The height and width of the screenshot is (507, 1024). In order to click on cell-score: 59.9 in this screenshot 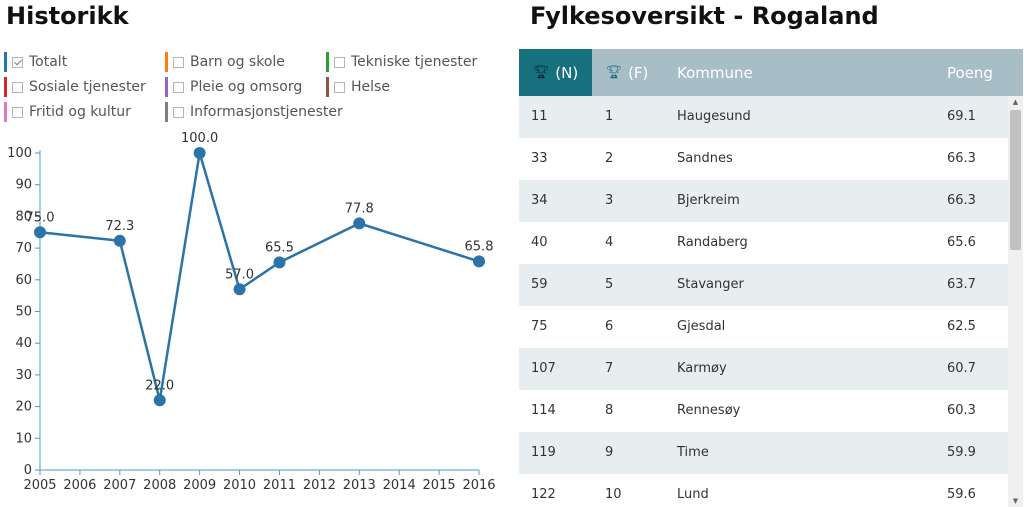, I will do `click(961, 452)`.